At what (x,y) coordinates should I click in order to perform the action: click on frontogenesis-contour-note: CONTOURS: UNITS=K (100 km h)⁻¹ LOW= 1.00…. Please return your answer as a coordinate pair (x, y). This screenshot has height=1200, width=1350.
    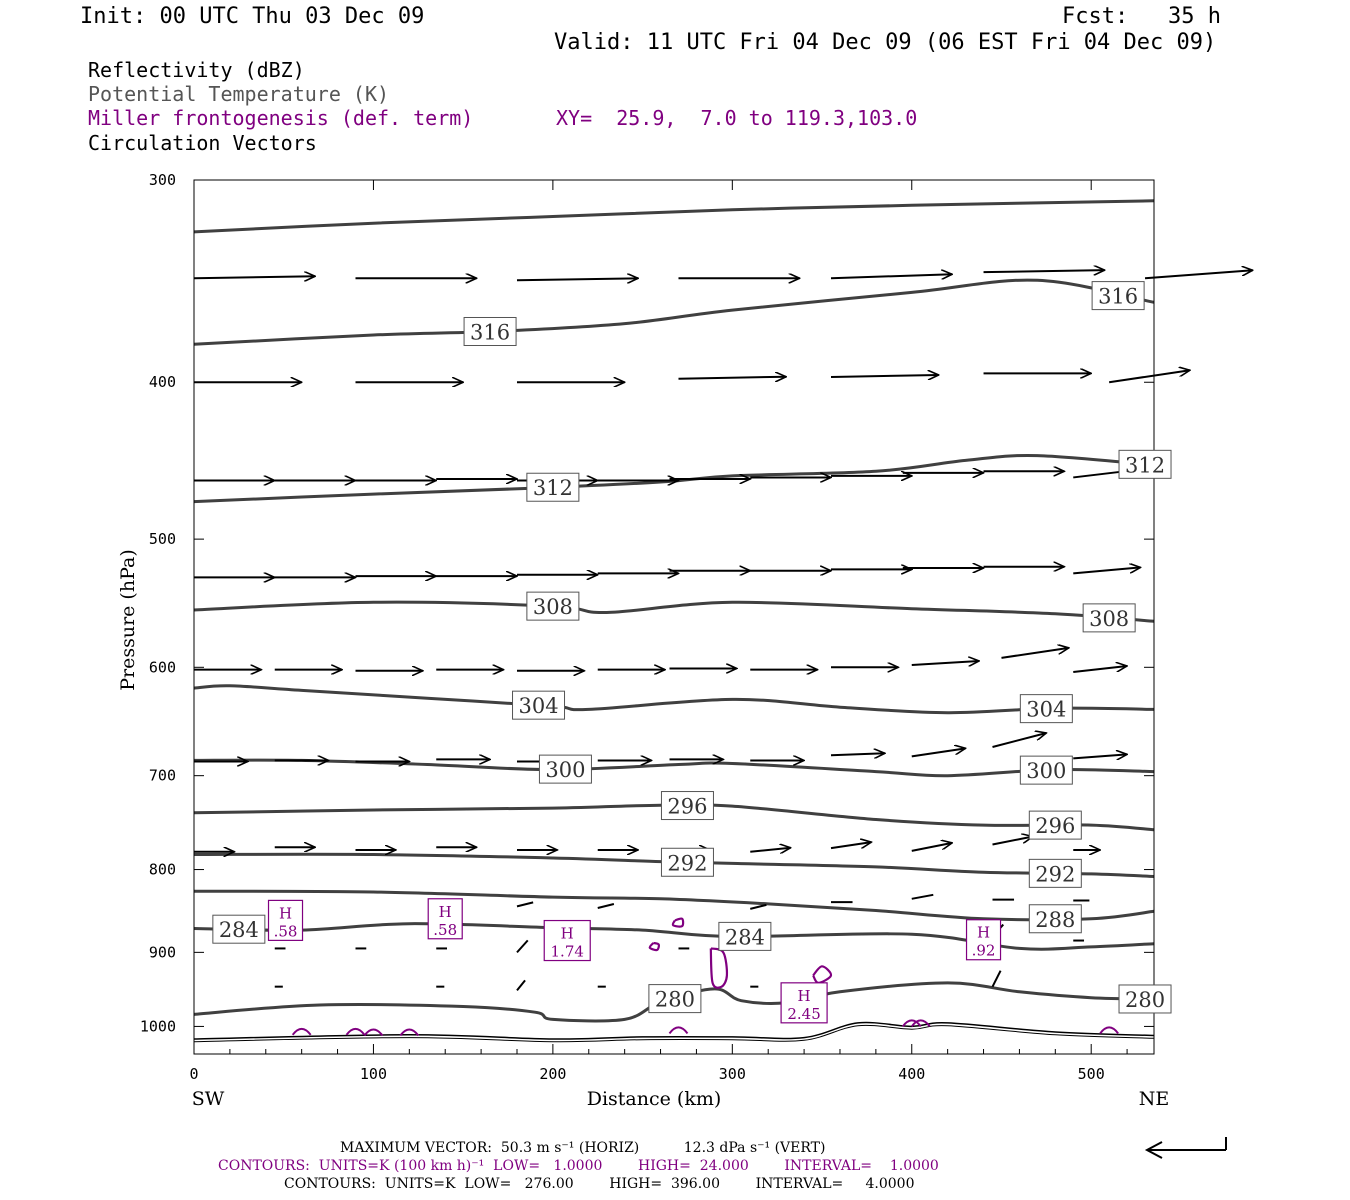
    Looking at the image, I should click on (578, 1166).